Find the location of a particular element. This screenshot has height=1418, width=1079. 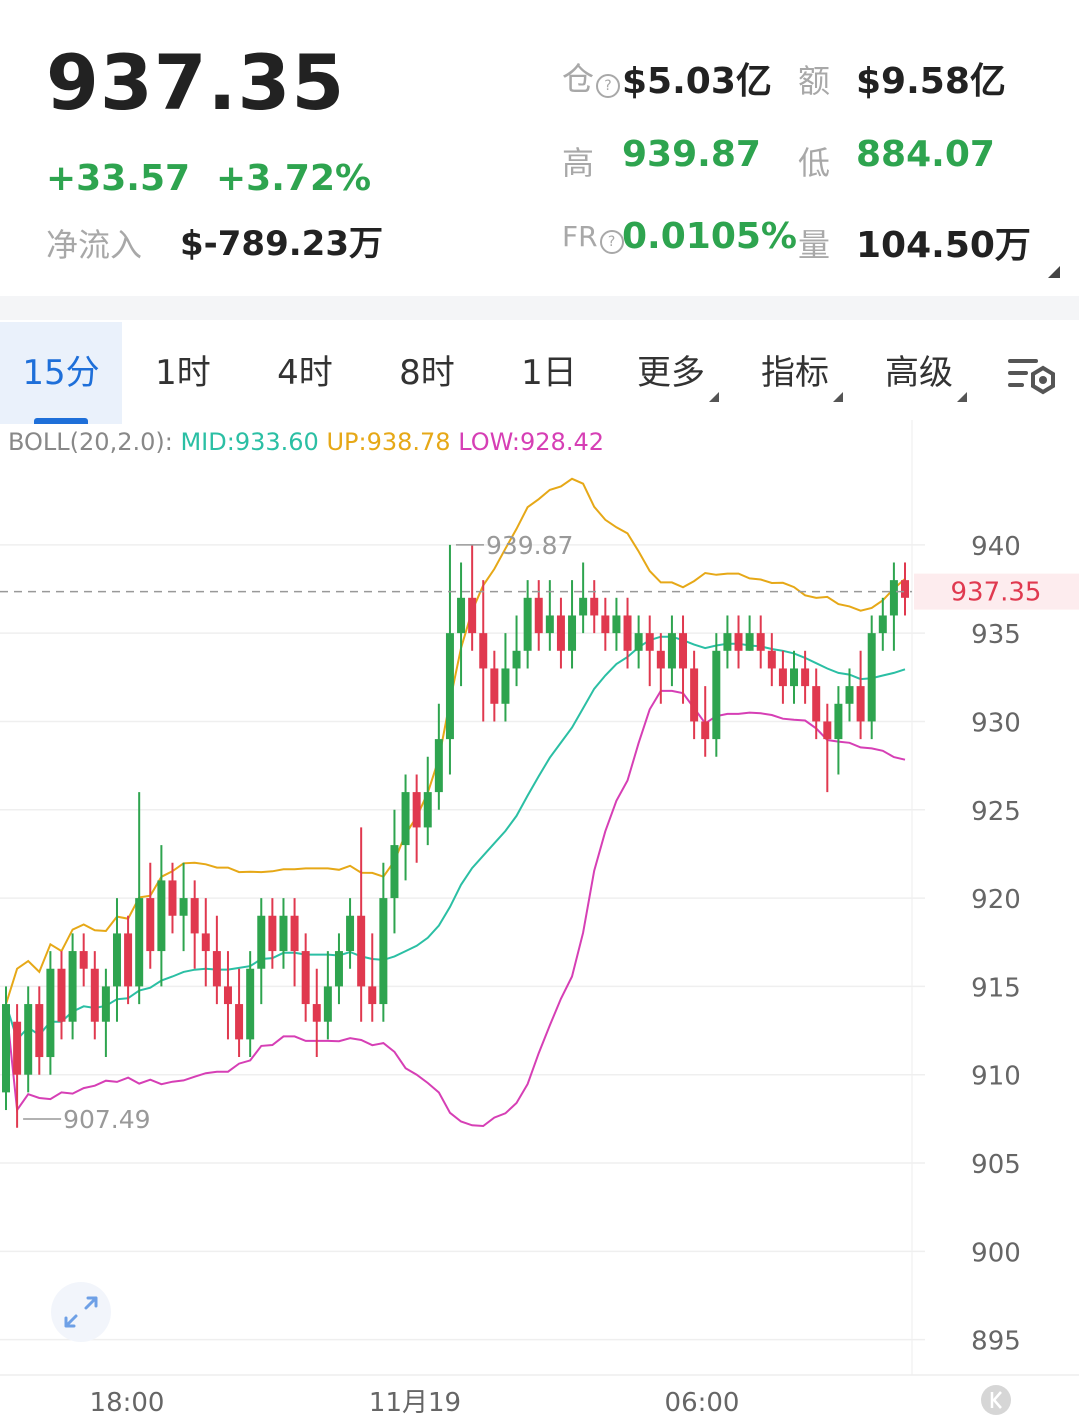

tab-more: 更多 is located at coordinates (678, 373).